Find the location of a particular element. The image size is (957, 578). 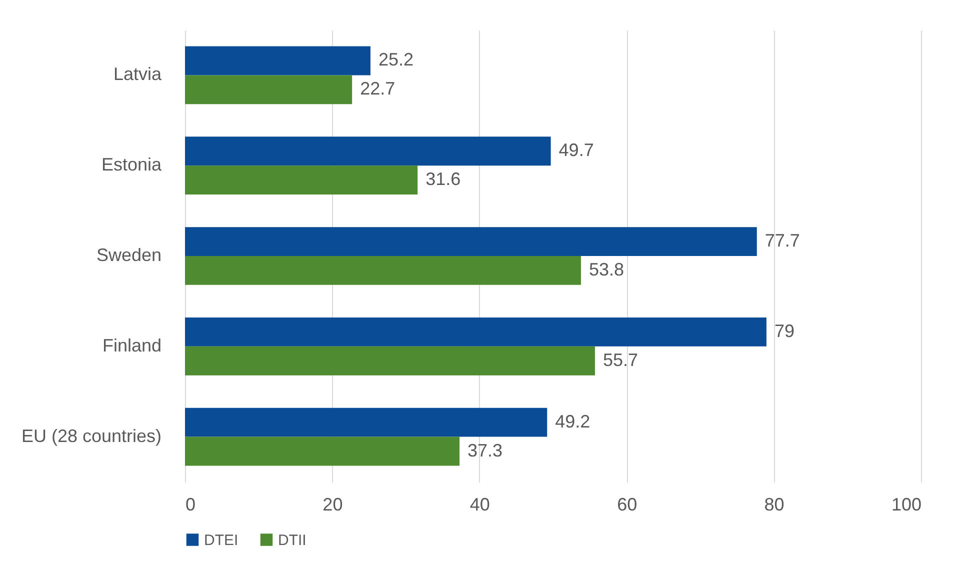

y-tick-label: Latvia is located at coordinates (137, 74).